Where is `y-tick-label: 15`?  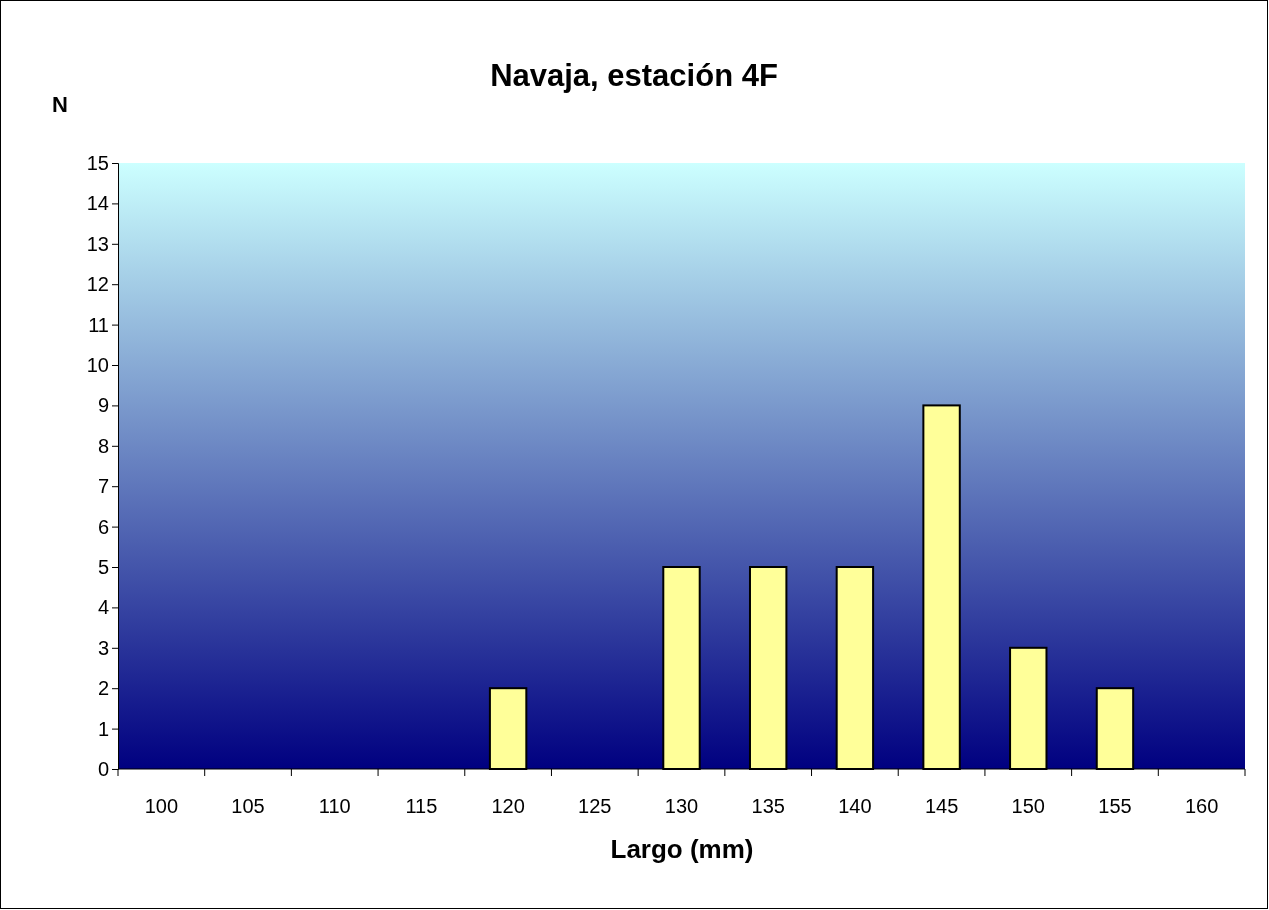 y-tick-label: 15 is located at coordinates (97, 162).